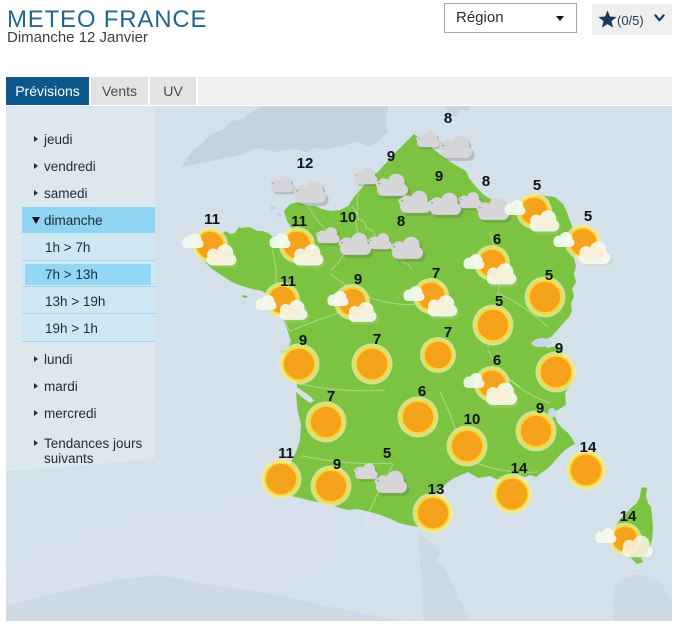  Describe the element at coordinates (436, 489) in the screenshot. I see `svg-text: 13` at that location.